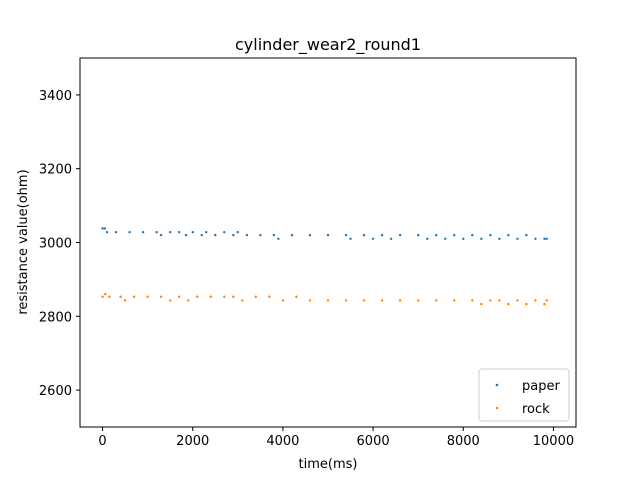 Image resolution: width=640 pixels, height=480 pixels. What do you see at coordinates (536, 409) in the screenshot?
I see `legend-label-rock: rock` at bounding box center [536, 409].